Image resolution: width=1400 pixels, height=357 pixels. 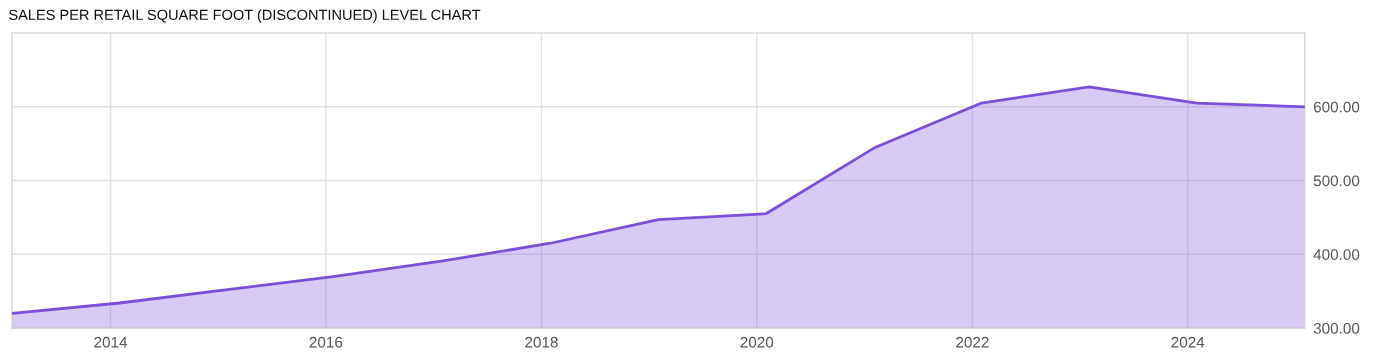 What do you see at coordinates (1188, 342) in the screenshot?
I see `x-tick-label: 2024` at bounding box center [1188, 342].